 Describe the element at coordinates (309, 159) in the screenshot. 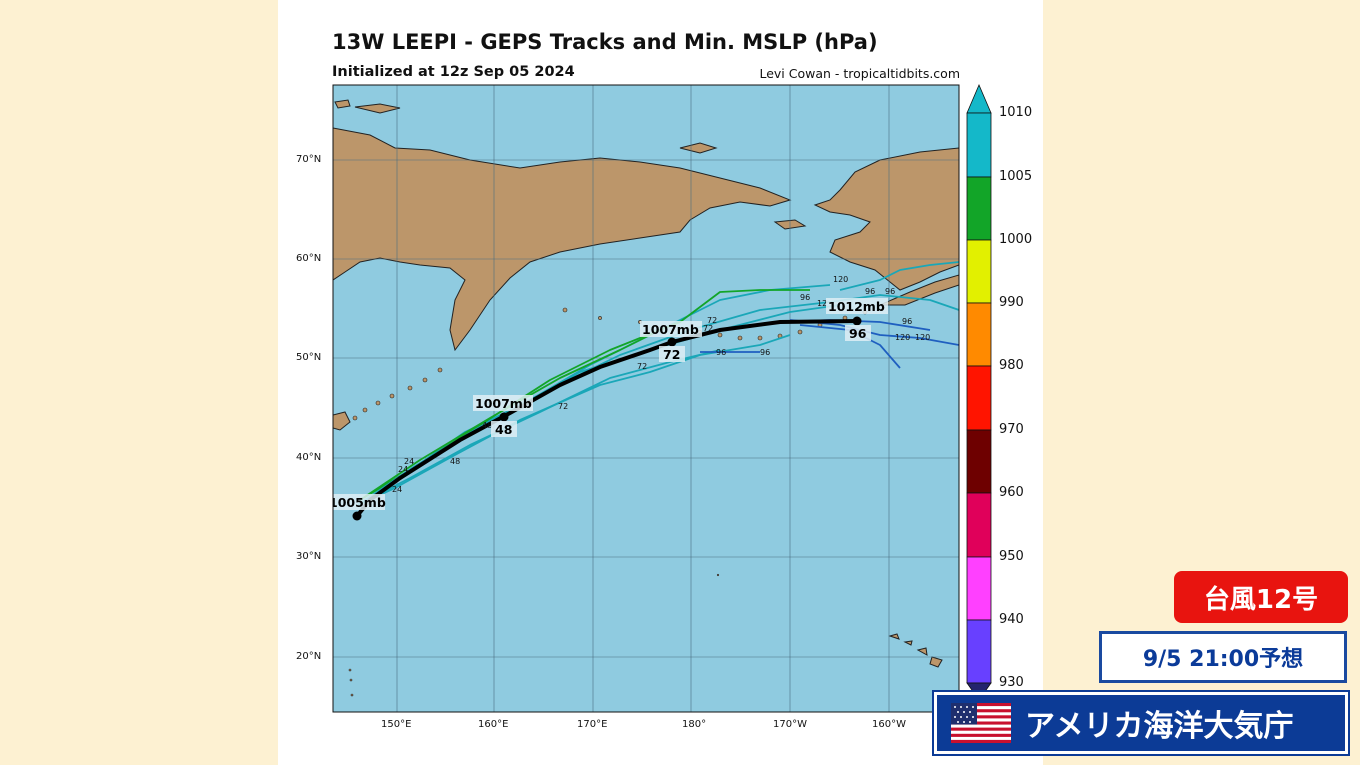

I see `lat-label: 70°N` at that location.